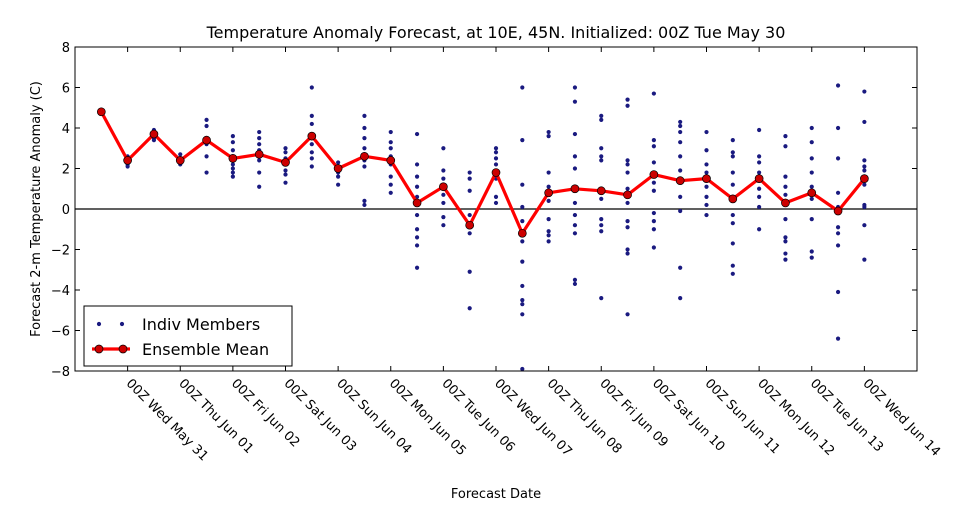 This screenshot has height=508, width=968. What do you see at coordinates (36, 209) in the screenshot?
I see `y-axis-label: Forecast 2-m Temperature Anomaly (C)` at bounding box center [36, 209].